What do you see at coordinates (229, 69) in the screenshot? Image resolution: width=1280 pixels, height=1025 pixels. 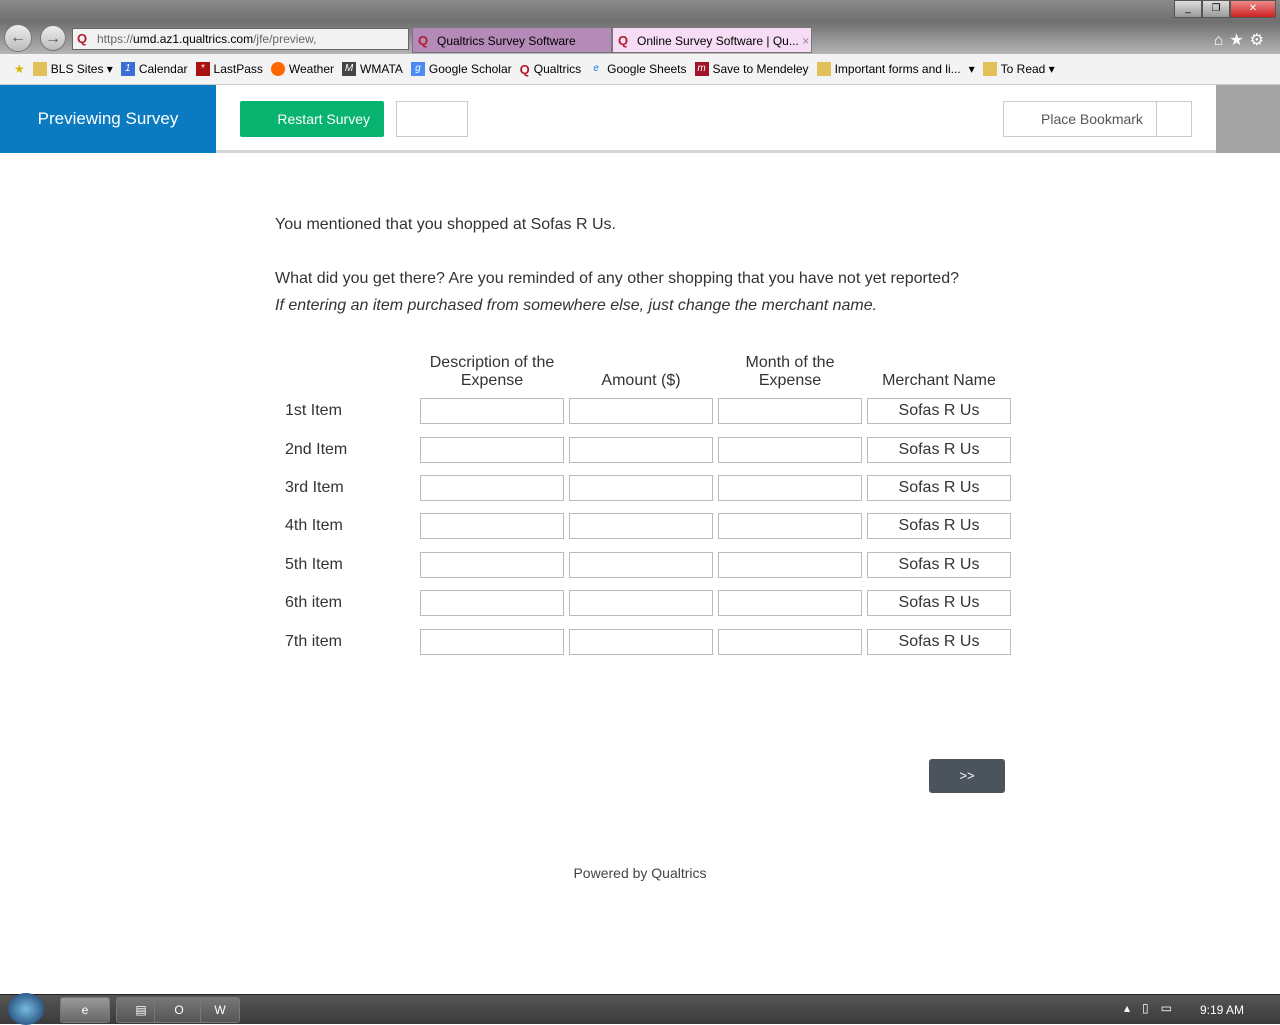 I see `bookmark-lastpass: * LastPass` at bounding box center [229, 69].